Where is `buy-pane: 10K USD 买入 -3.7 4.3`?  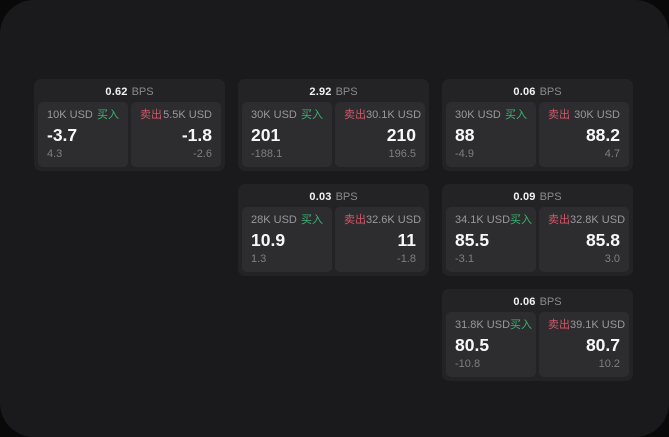 buy-pane: 10K USD 买入 -3.7 4.3 is located at coordinates (83, 134).